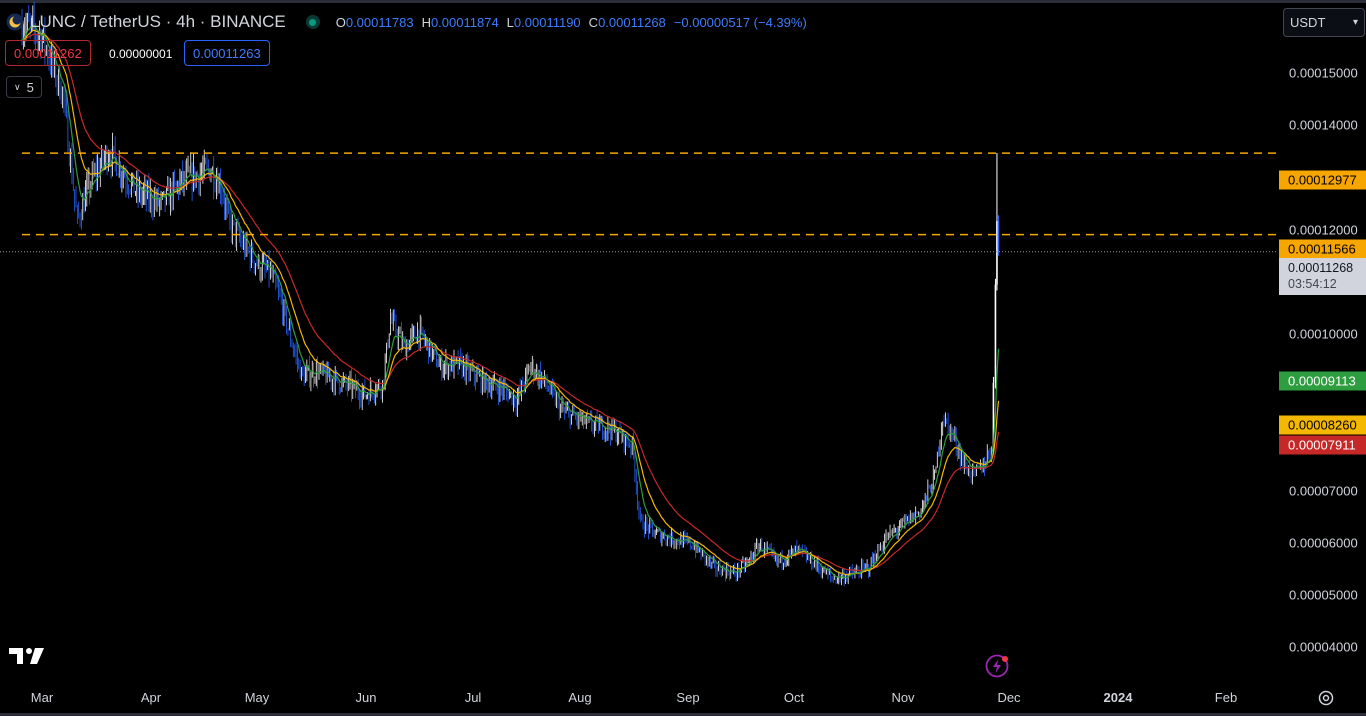 The width and height of the screenshot is (1366, 716). What do you see at coordinates (1323, 125) in the screenshot?
I see `y-tick: 0.00014000` at bounding box center [1323, 125].